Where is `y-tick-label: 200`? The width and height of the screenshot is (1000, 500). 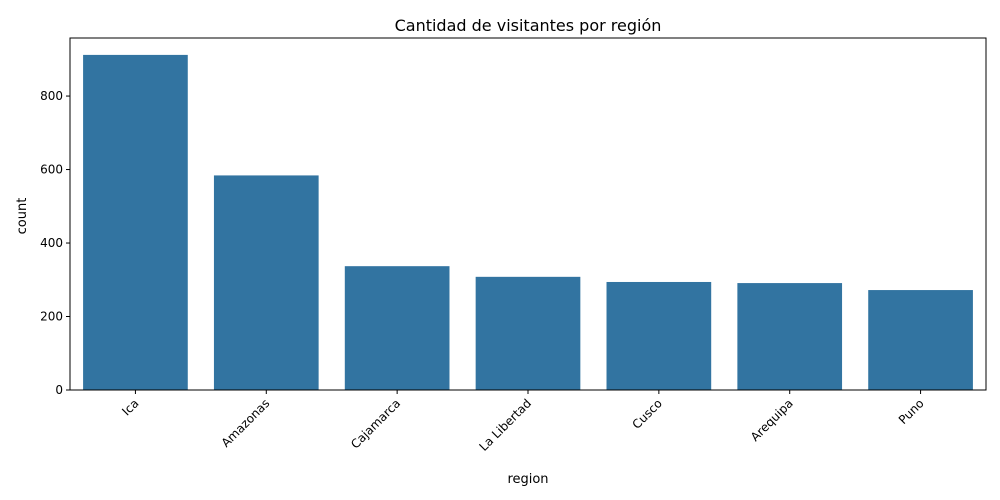
y-tick-label: 200 is located at coordinates (51, 317).